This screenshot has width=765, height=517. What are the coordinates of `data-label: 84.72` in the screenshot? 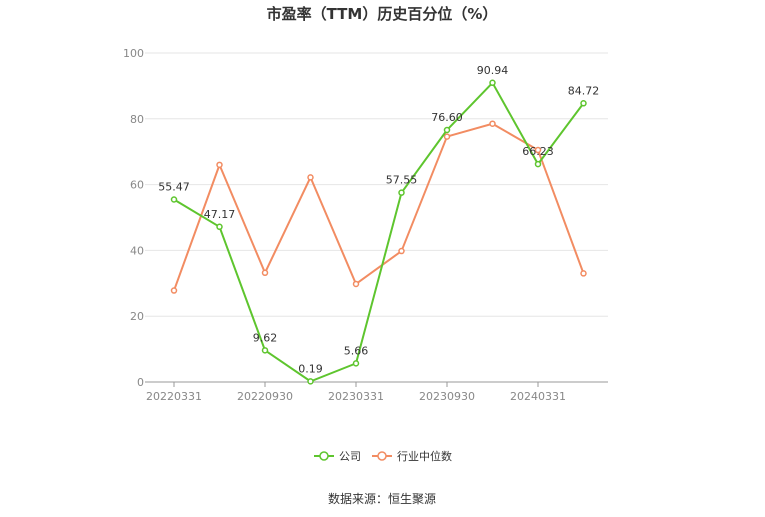 It's located at (584, 90).